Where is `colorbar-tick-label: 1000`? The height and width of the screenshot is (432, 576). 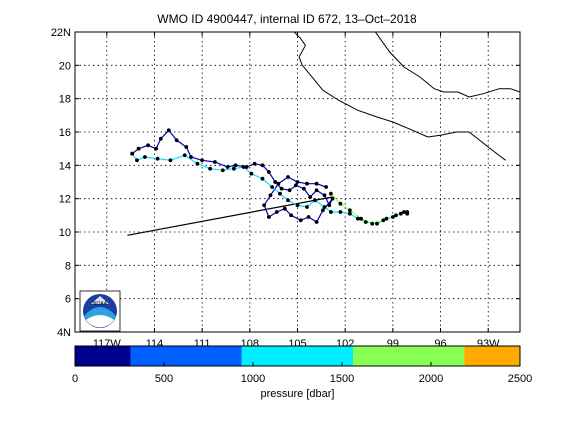 colorbar-tick-label: 1000 is located at coordinates (253, 379).